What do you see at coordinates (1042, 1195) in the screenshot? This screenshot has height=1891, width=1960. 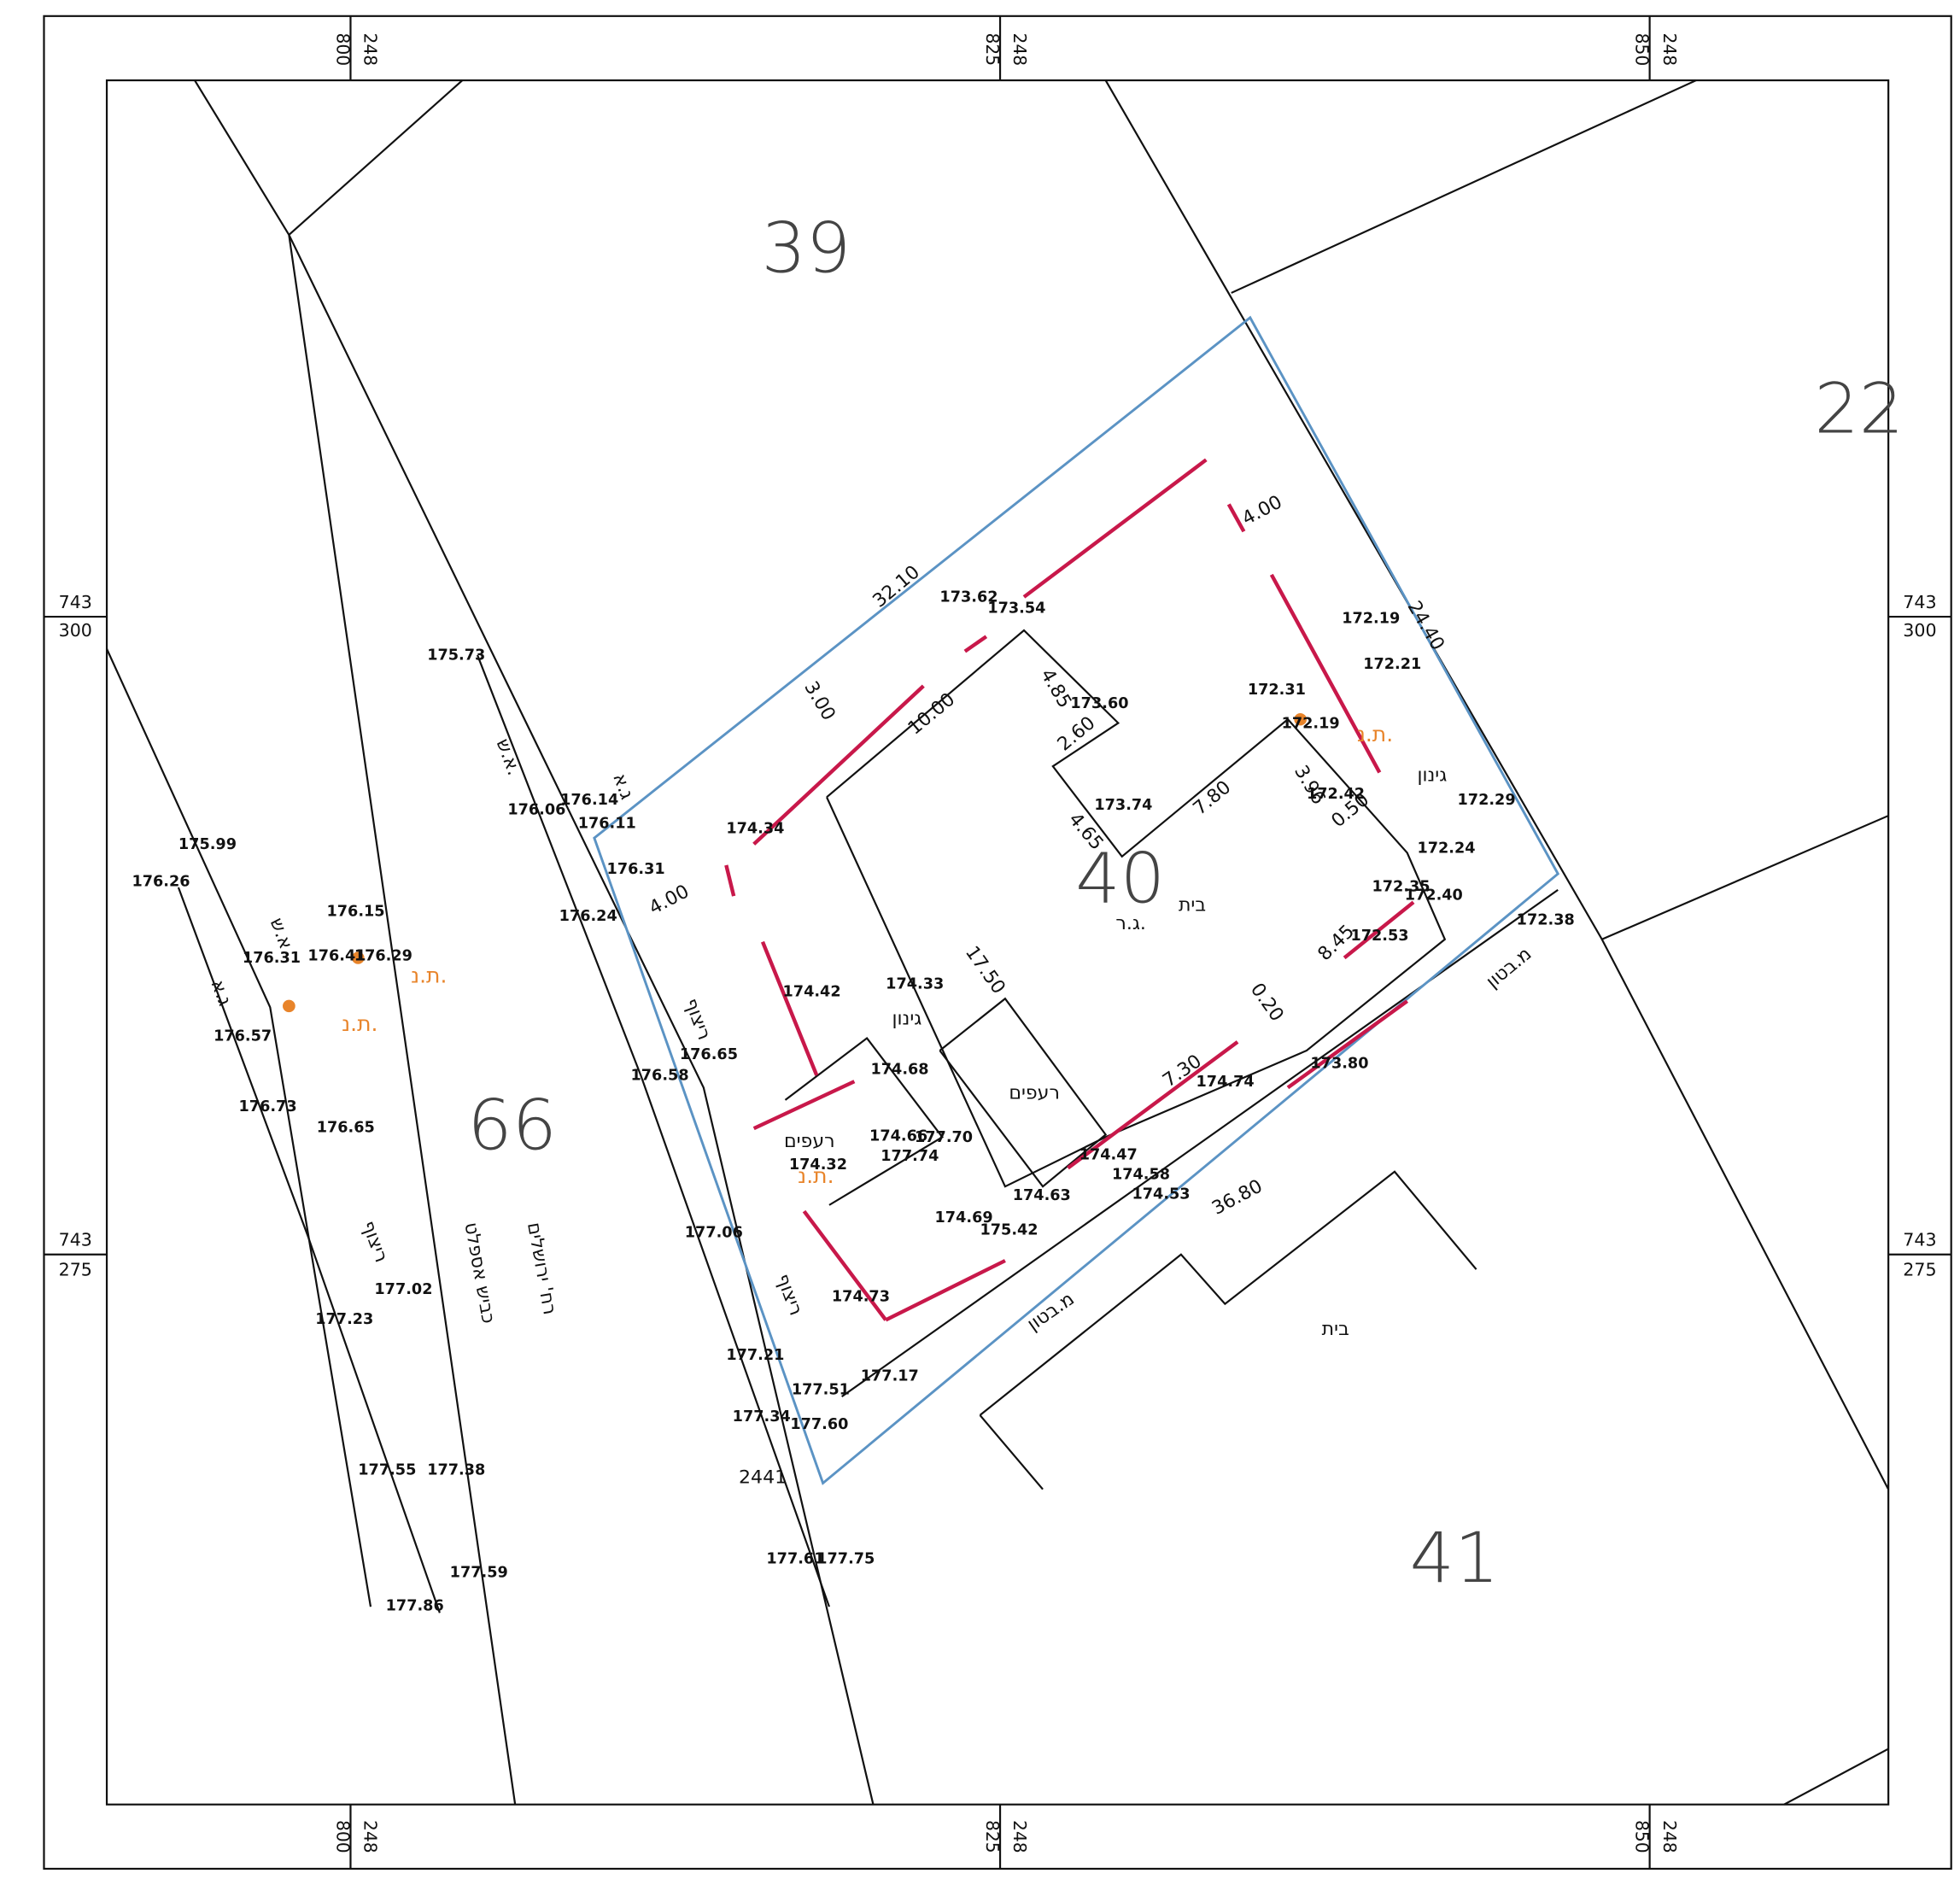 I see `elevation: 174.63` at bounding box center [1042, 1195].